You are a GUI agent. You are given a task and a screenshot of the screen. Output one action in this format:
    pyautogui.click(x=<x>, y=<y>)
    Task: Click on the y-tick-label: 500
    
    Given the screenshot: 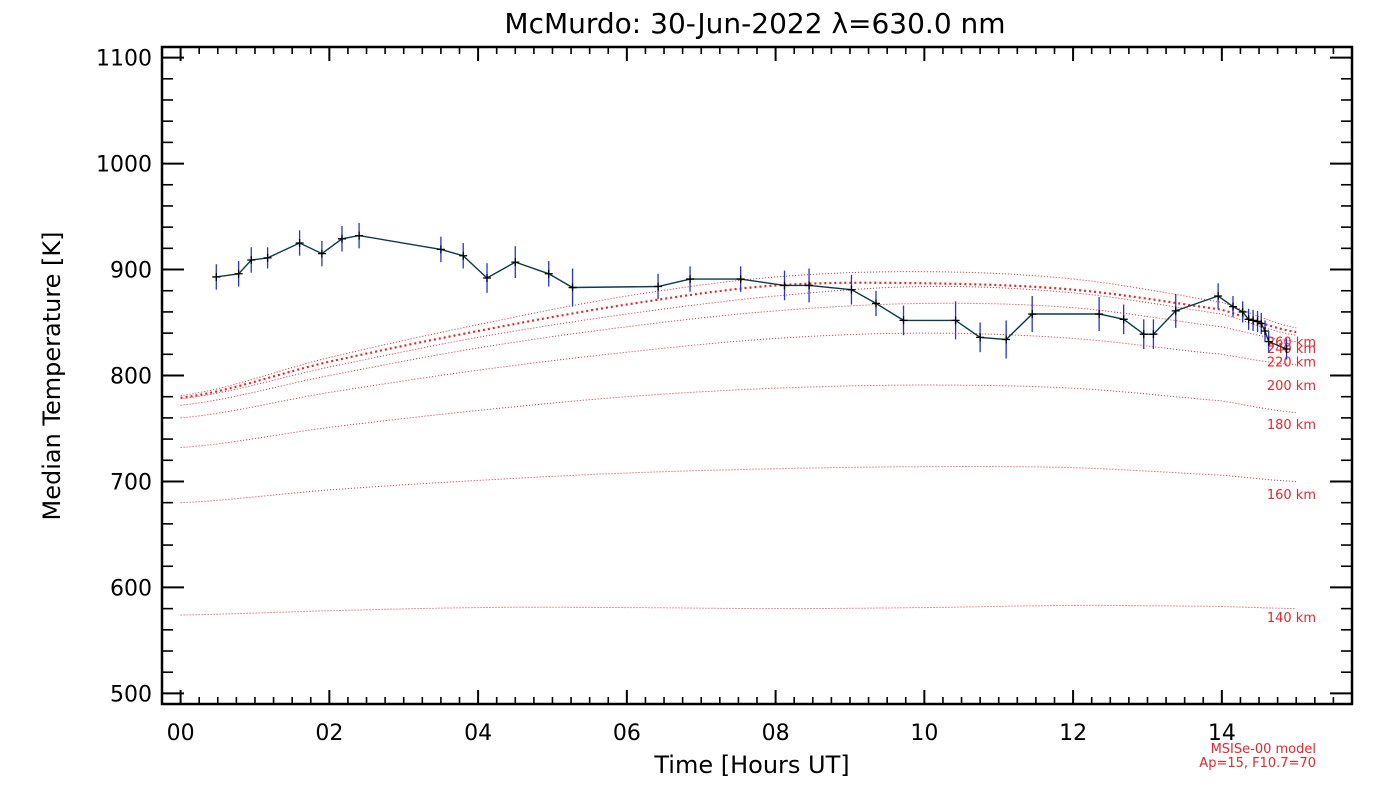 What is the action you would take?
    pyautogui.click(x=131, y=694)
    